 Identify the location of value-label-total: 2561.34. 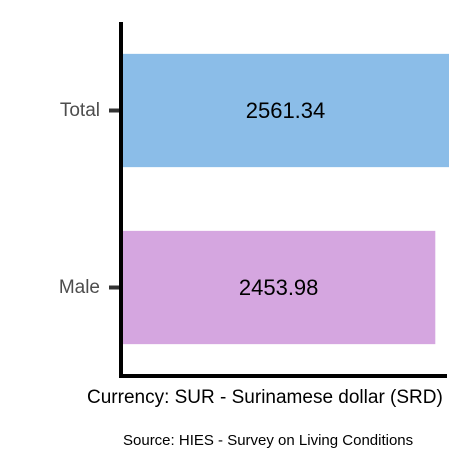
(286, 110).